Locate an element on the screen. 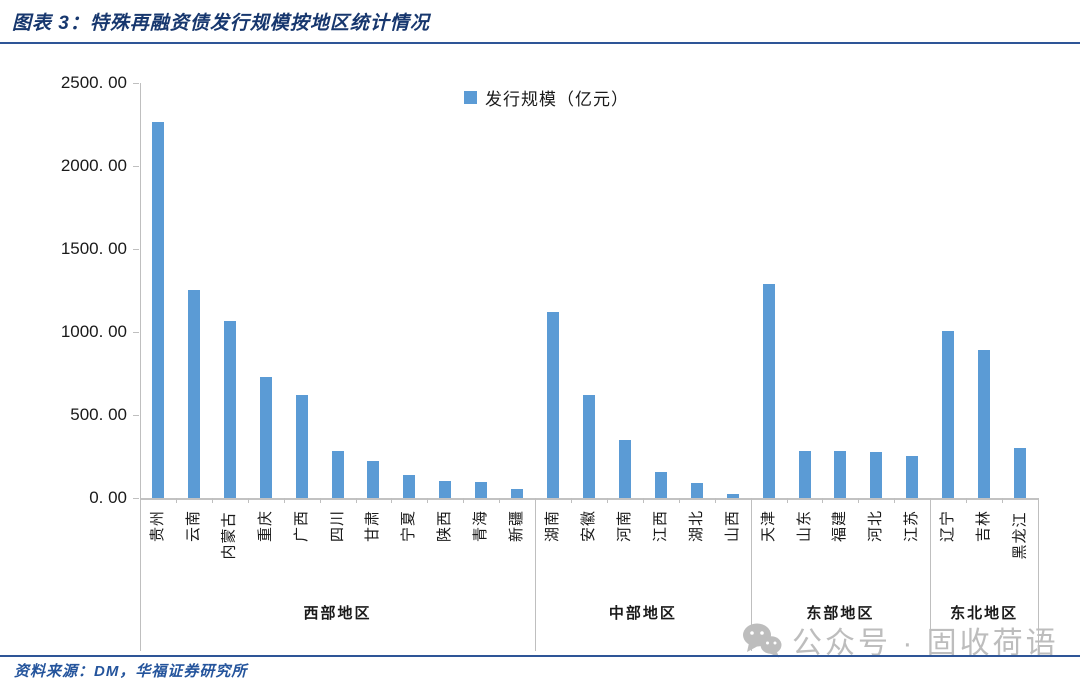  x-axis-label-内蒙古: 内蒙古 is located at coordinates (229, 534).